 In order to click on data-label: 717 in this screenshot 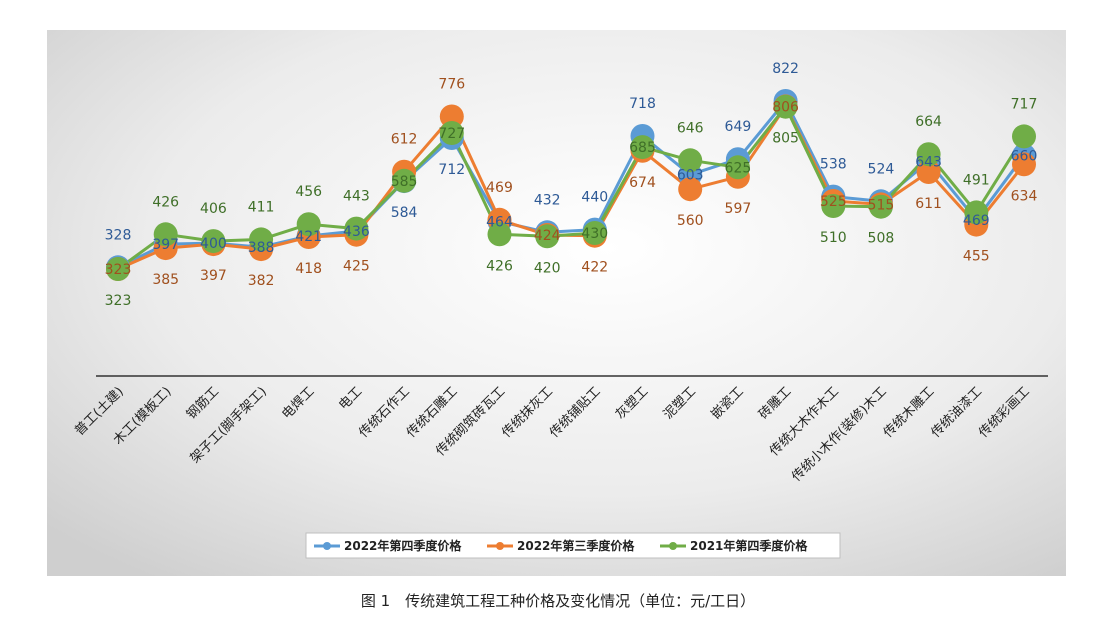, I will do `click(1024, 104)`.